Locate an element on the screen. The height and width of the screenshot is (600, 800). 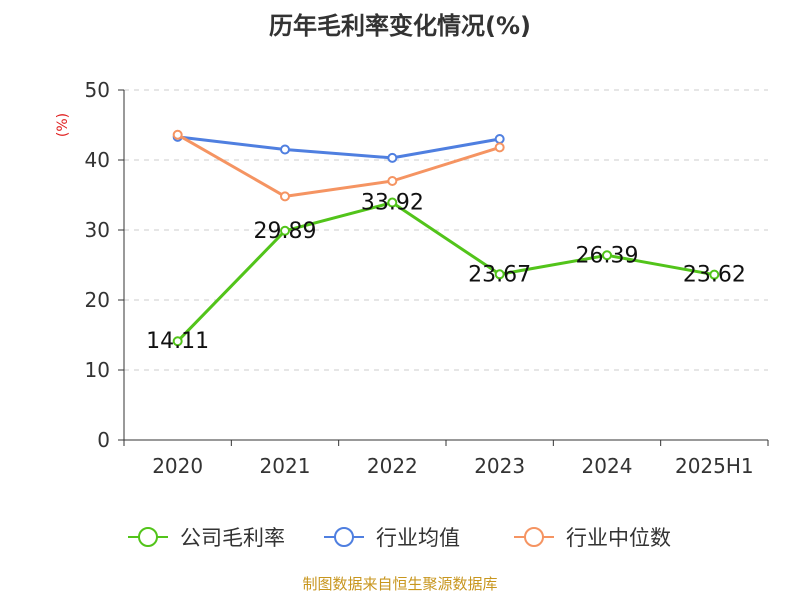
y-tick-label: 20 is located at coordinates (97, 300).